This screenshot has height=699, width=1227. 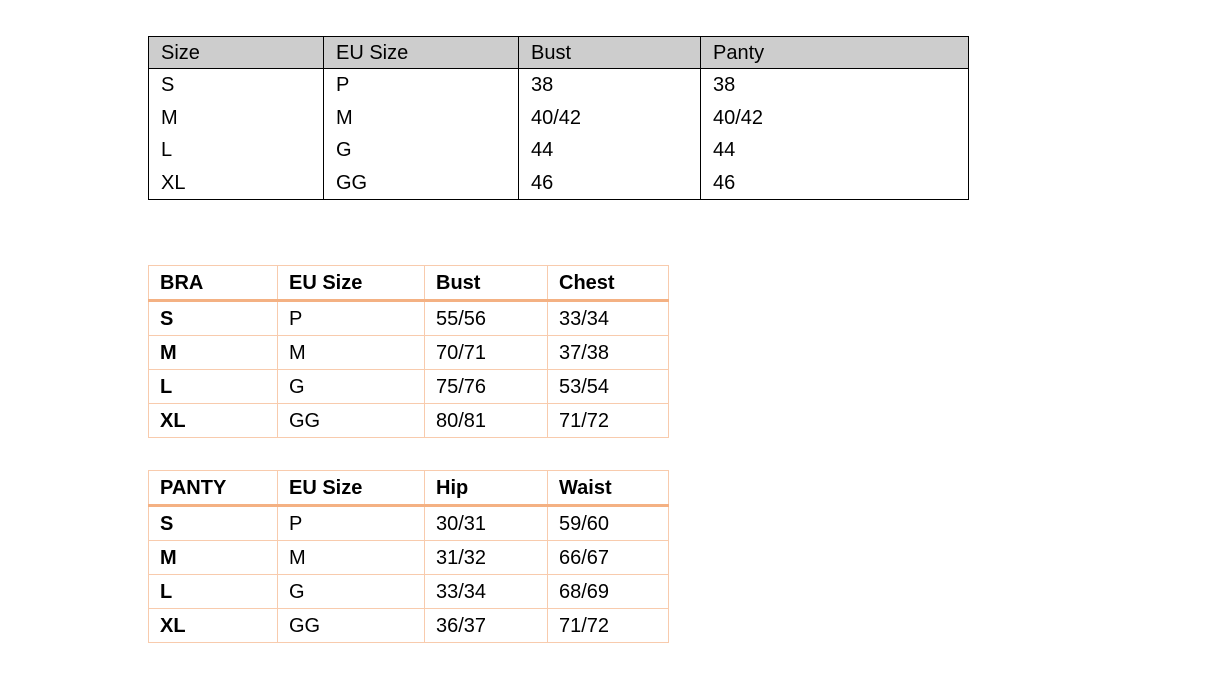 I want to click on bra-chart-header-row: BRA EU Size Bust Chest, so click(x=408, y=283).